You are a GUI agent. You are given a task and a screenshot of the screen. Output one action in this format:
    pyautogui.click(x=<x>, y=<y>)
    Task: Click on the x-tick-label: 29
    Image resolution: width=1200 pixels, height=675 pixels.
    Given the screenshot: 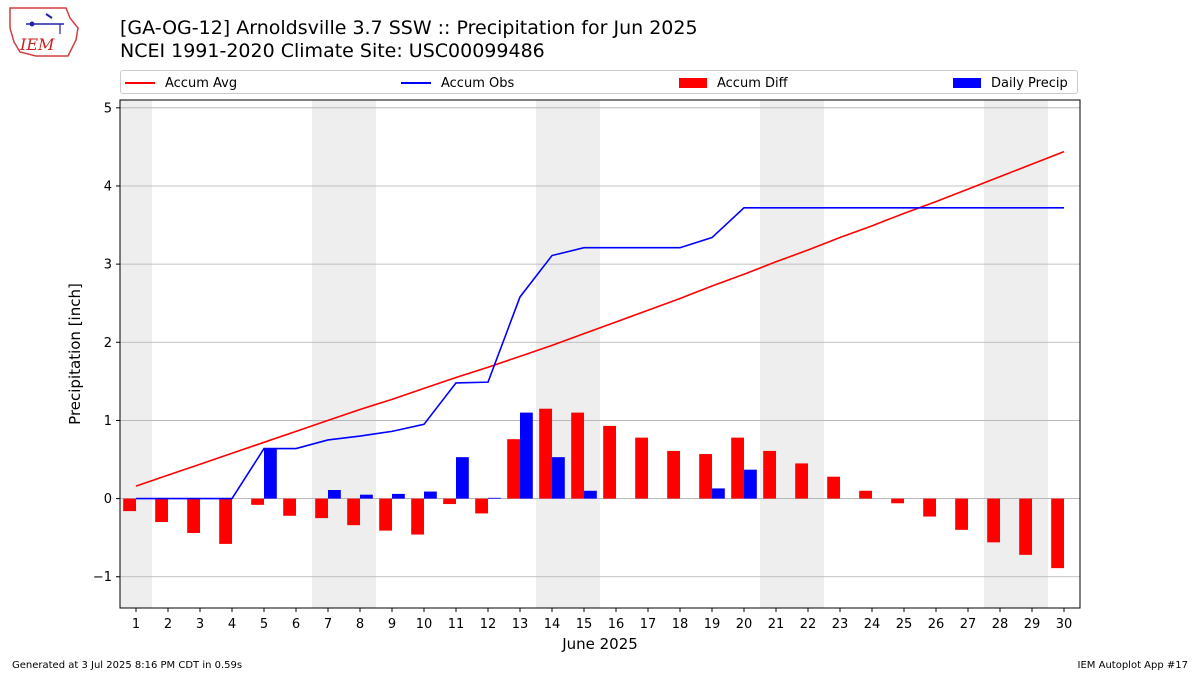 What is the action you would take?
    pyautogui.click(x=1032, y=624)
    